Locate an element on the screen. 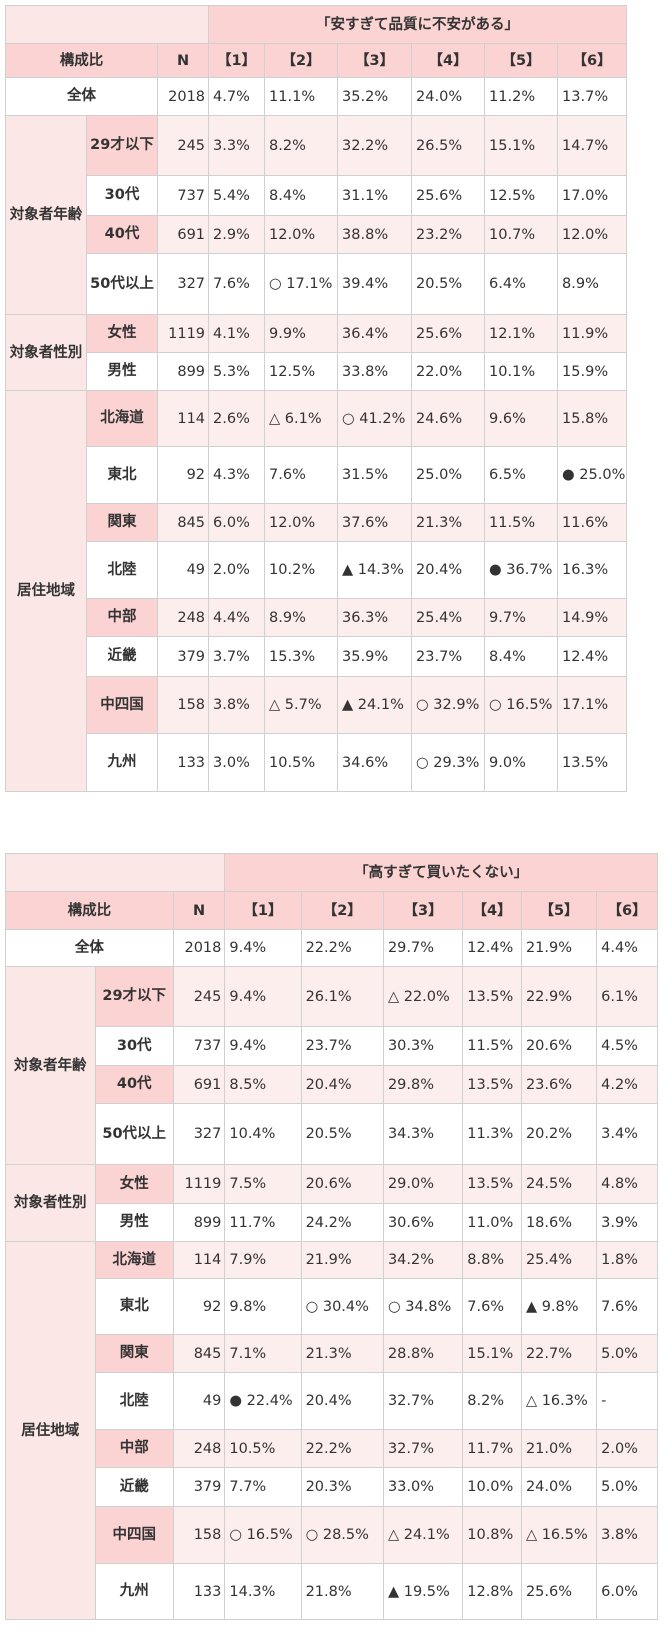 The width and height of the screenshot is (666, 1652). value-cell: 6.0% is located at coordinates (627, 1591).